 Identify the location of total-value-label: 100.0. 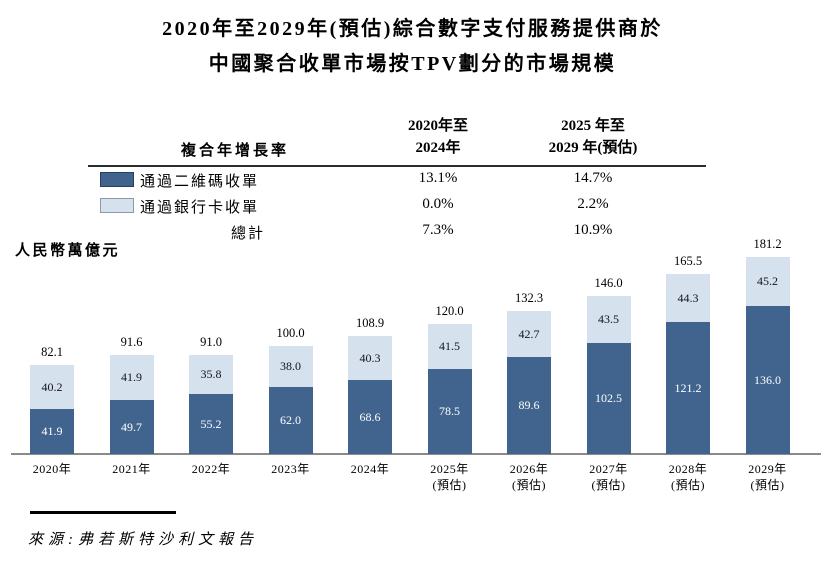
(290, 333).